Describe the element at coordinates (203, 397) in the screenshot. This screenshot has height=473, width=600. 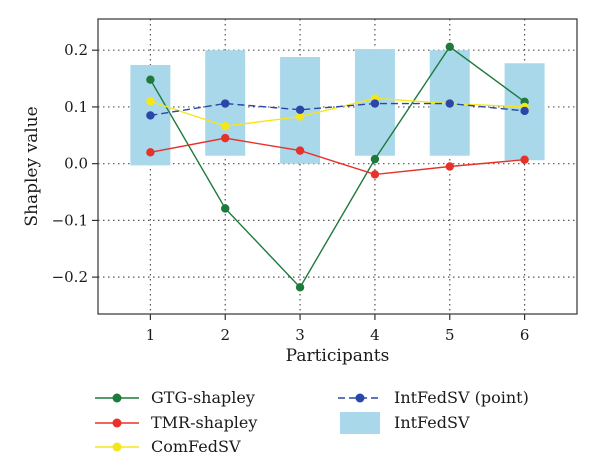
I see `legend-label-gtg-shapley: GTG-shapley` at that location.